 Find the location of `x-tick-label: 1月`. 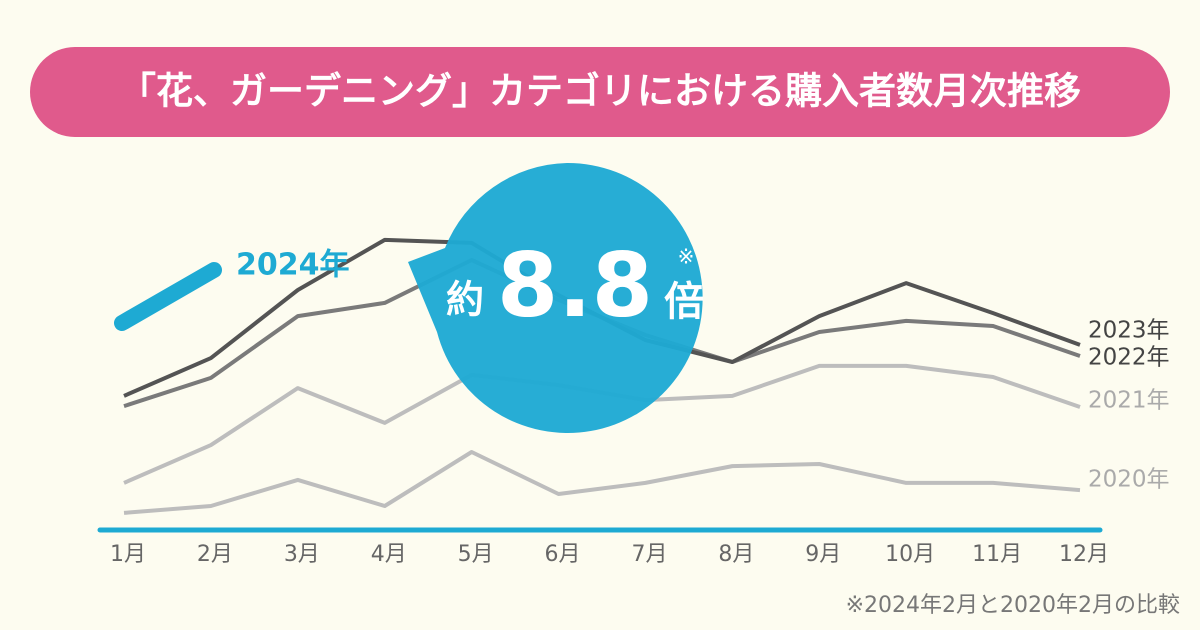

x-tick-label: 1月 is located at coordinates (128, 554).